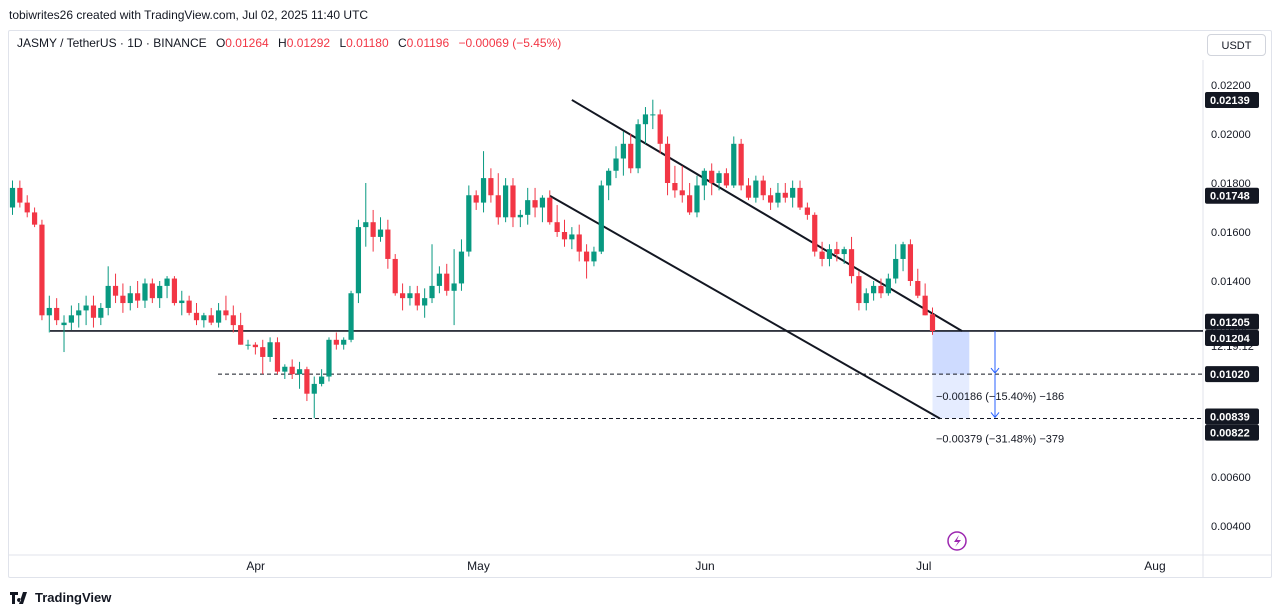  What do you see at coordinates (1000, 439) in the screenshot?
I see `measure-2-label: −0.00379 (−31.48%) −379` at bounding box center [1000, 439].